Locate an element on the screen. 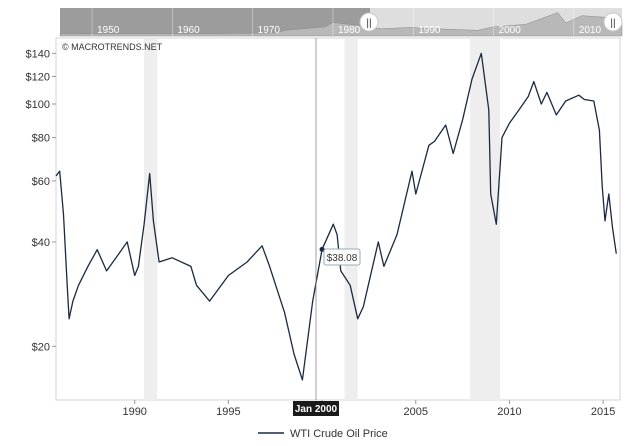 The image size is (640, 446). value-tooltip: $38.08 is located at coordinates (342, 257).